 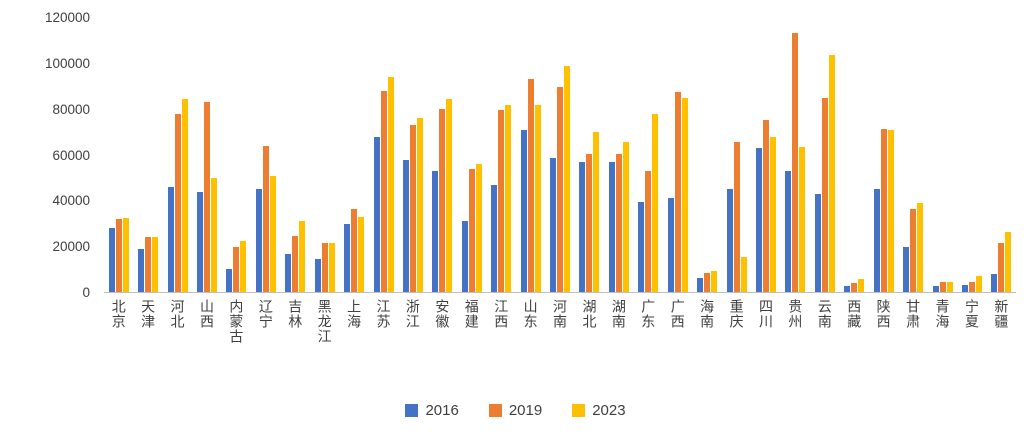 I want to click on y-axis-tick-label: 120000, so click(x=67, y=17).